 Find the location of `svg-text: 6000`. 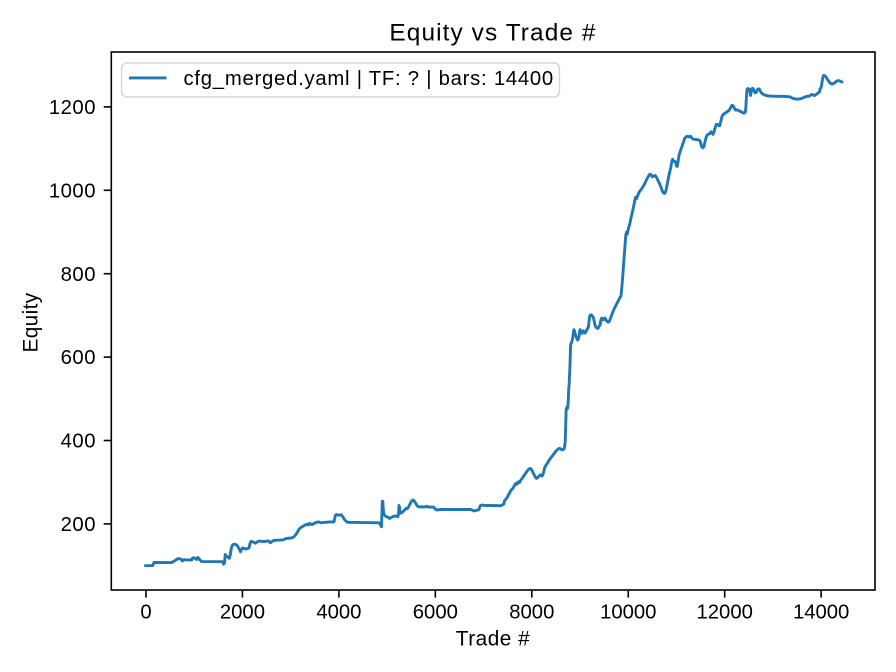

svg-text: 6000 is located at coordinates (435, 613).